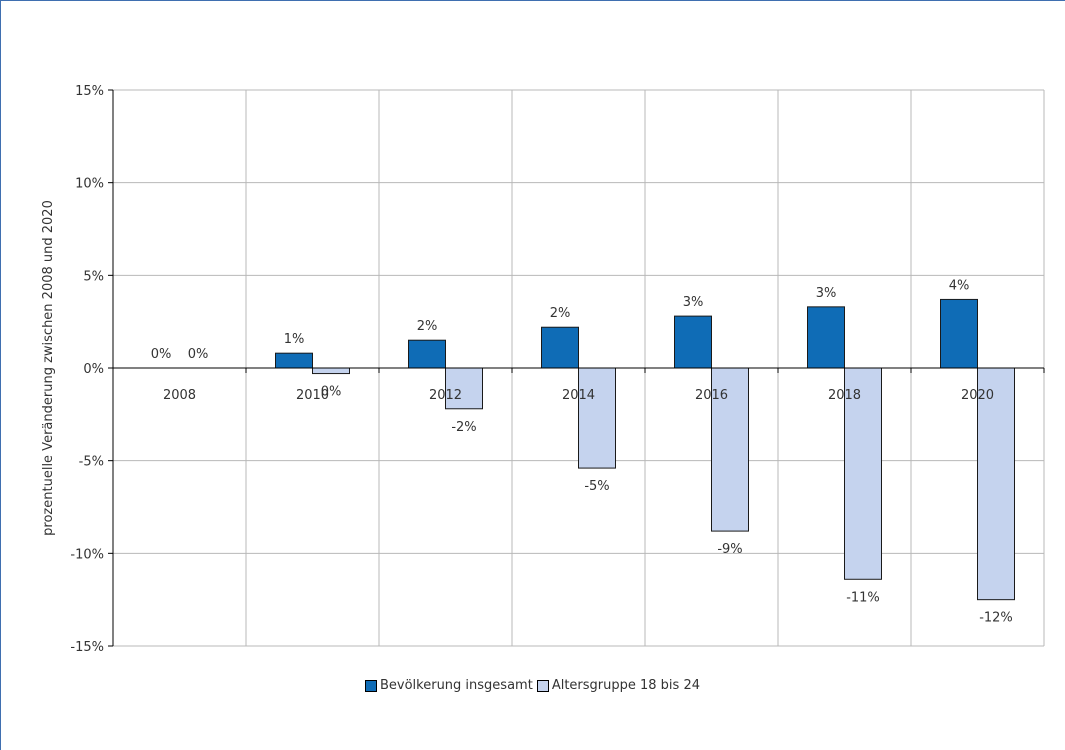 The image size is (1065, 750). What do you see at coordinates (729, 549) in the screenshot?
I see `data-label-series-2: -9%` at bounding box center [729, 549].